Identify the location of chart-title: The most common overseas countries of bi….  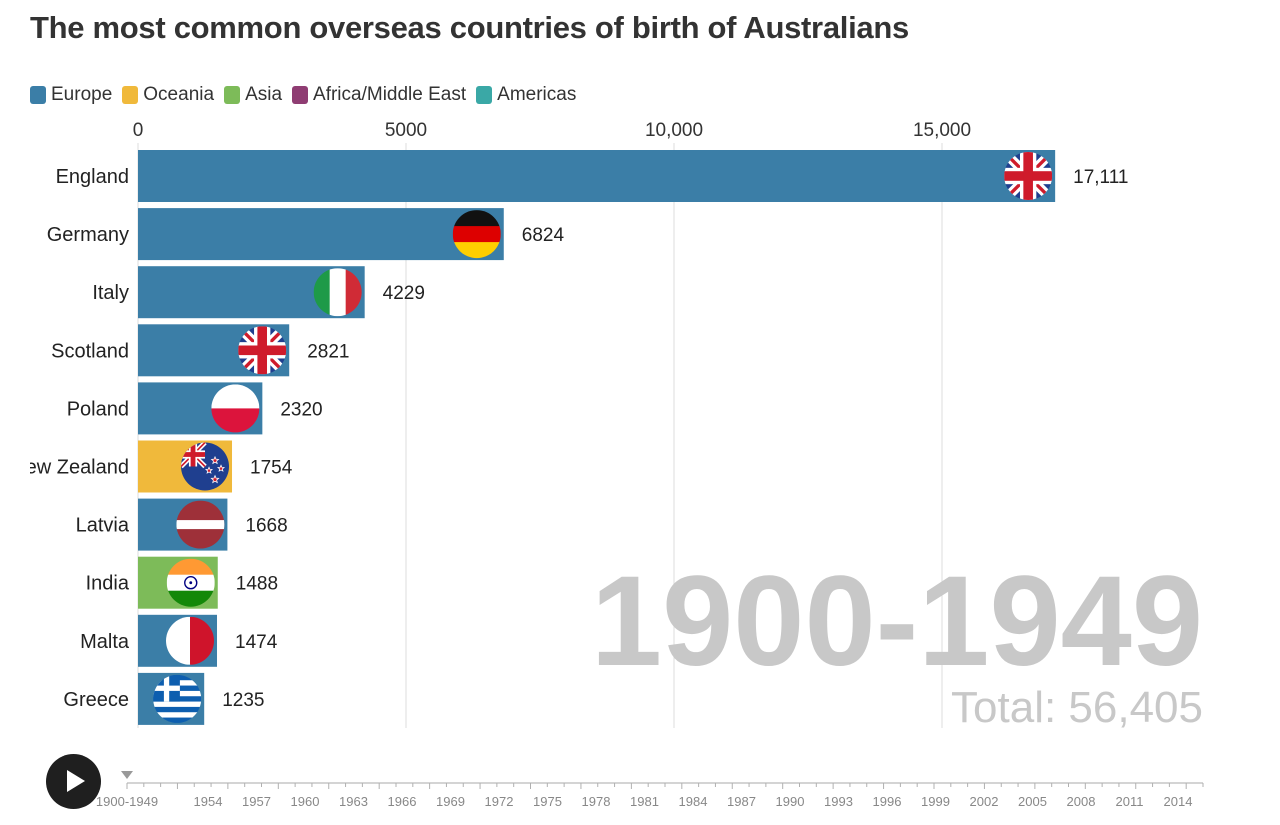
(469, 27).